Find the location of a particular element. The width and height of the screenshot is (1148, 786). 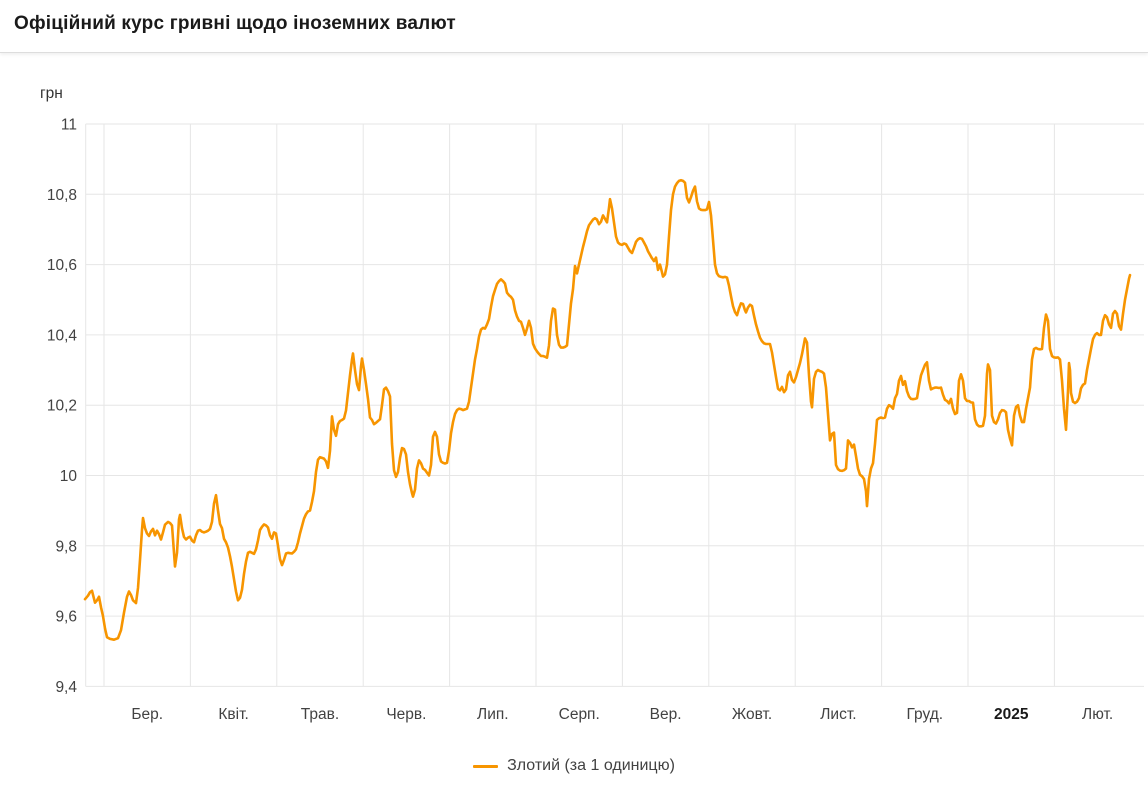

x-tick-label: Трав. is located at coordinates (320, 714).